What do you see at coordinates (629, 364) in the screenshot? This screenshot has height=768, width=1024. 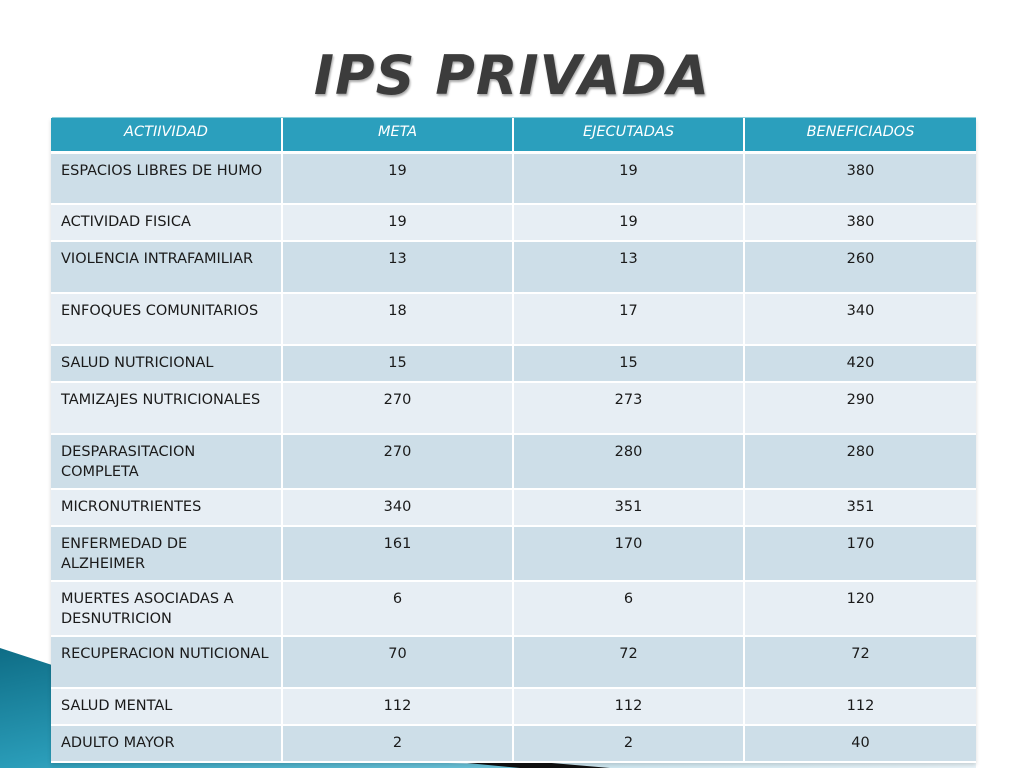 I see `cell-ejecutadas: 15` at bounding box center [629, 364].